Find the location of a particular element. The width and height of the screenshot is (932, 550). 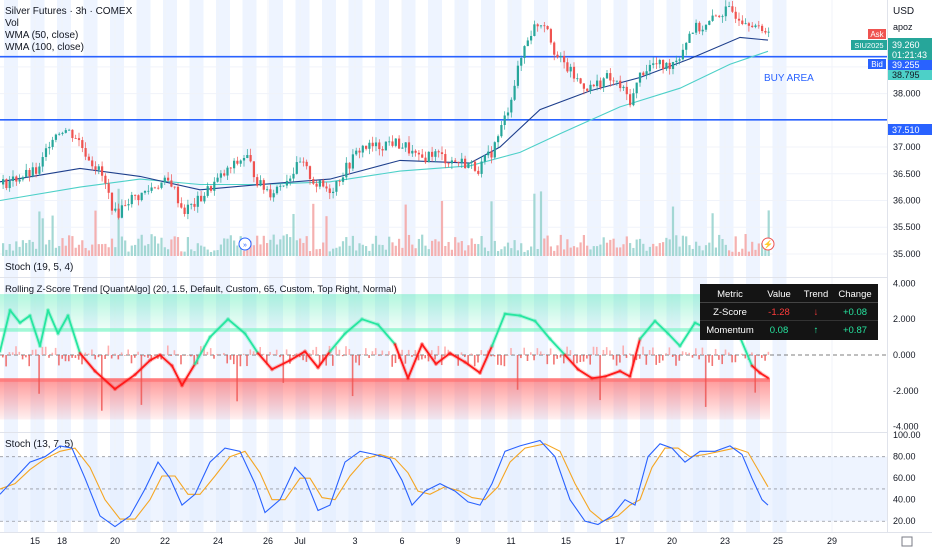

vol-label: Vol is located at coordinates (12, 23).